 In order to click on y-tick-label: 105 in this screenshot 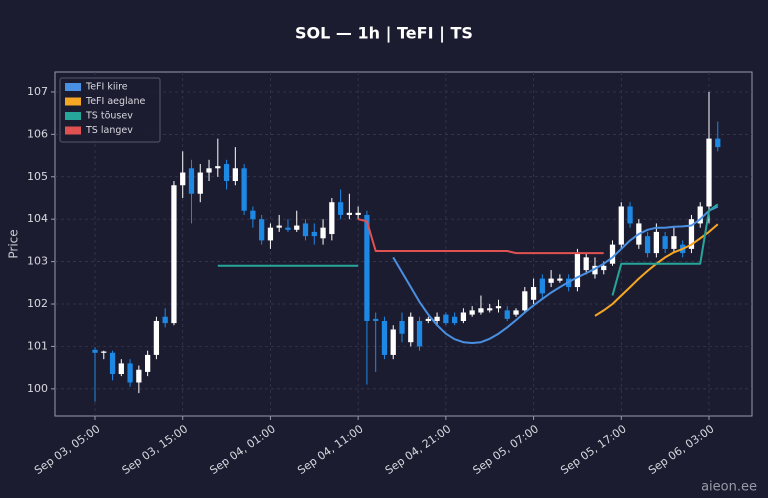, I will do `click(37, 176)`.